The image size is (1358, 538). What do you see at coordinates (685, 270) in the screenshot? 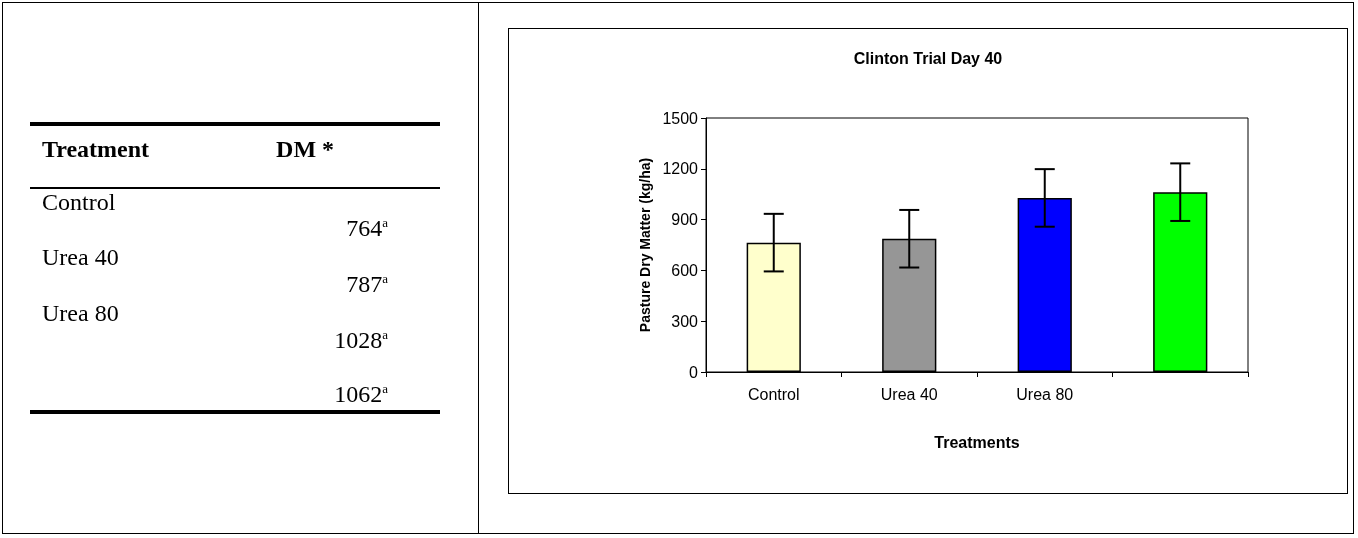
I see `y-tick-label: 600` at bounding box center [685, 270].